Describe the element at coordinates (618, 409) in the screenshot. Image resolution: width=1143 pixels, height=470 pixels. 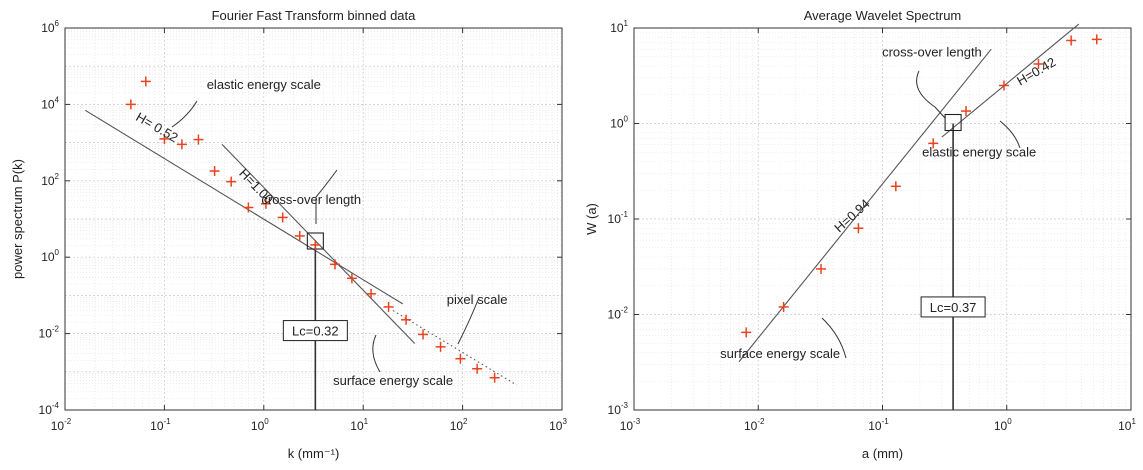
I see `y-tick-label: 10⁻³` at that location.